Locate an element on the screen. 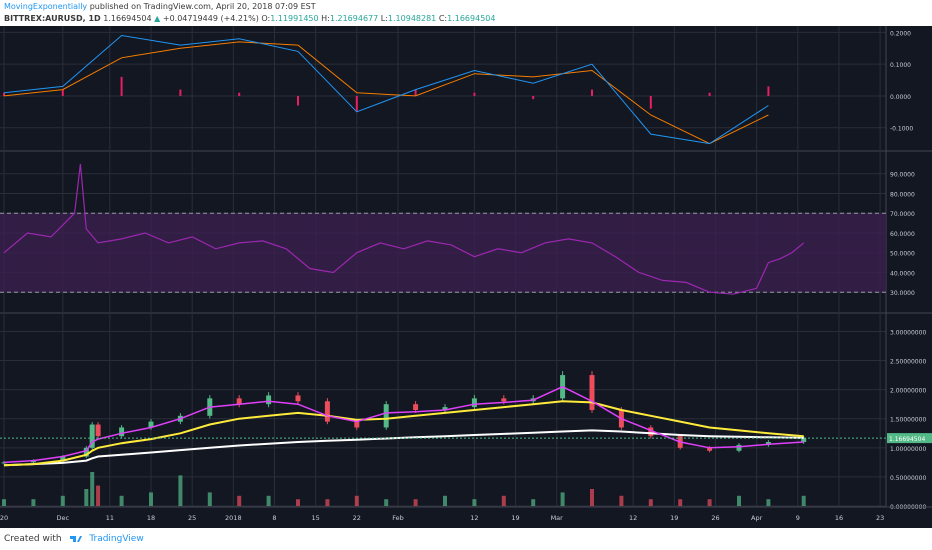  high-value: 1.21694677 is located at coordinates (354, 18).